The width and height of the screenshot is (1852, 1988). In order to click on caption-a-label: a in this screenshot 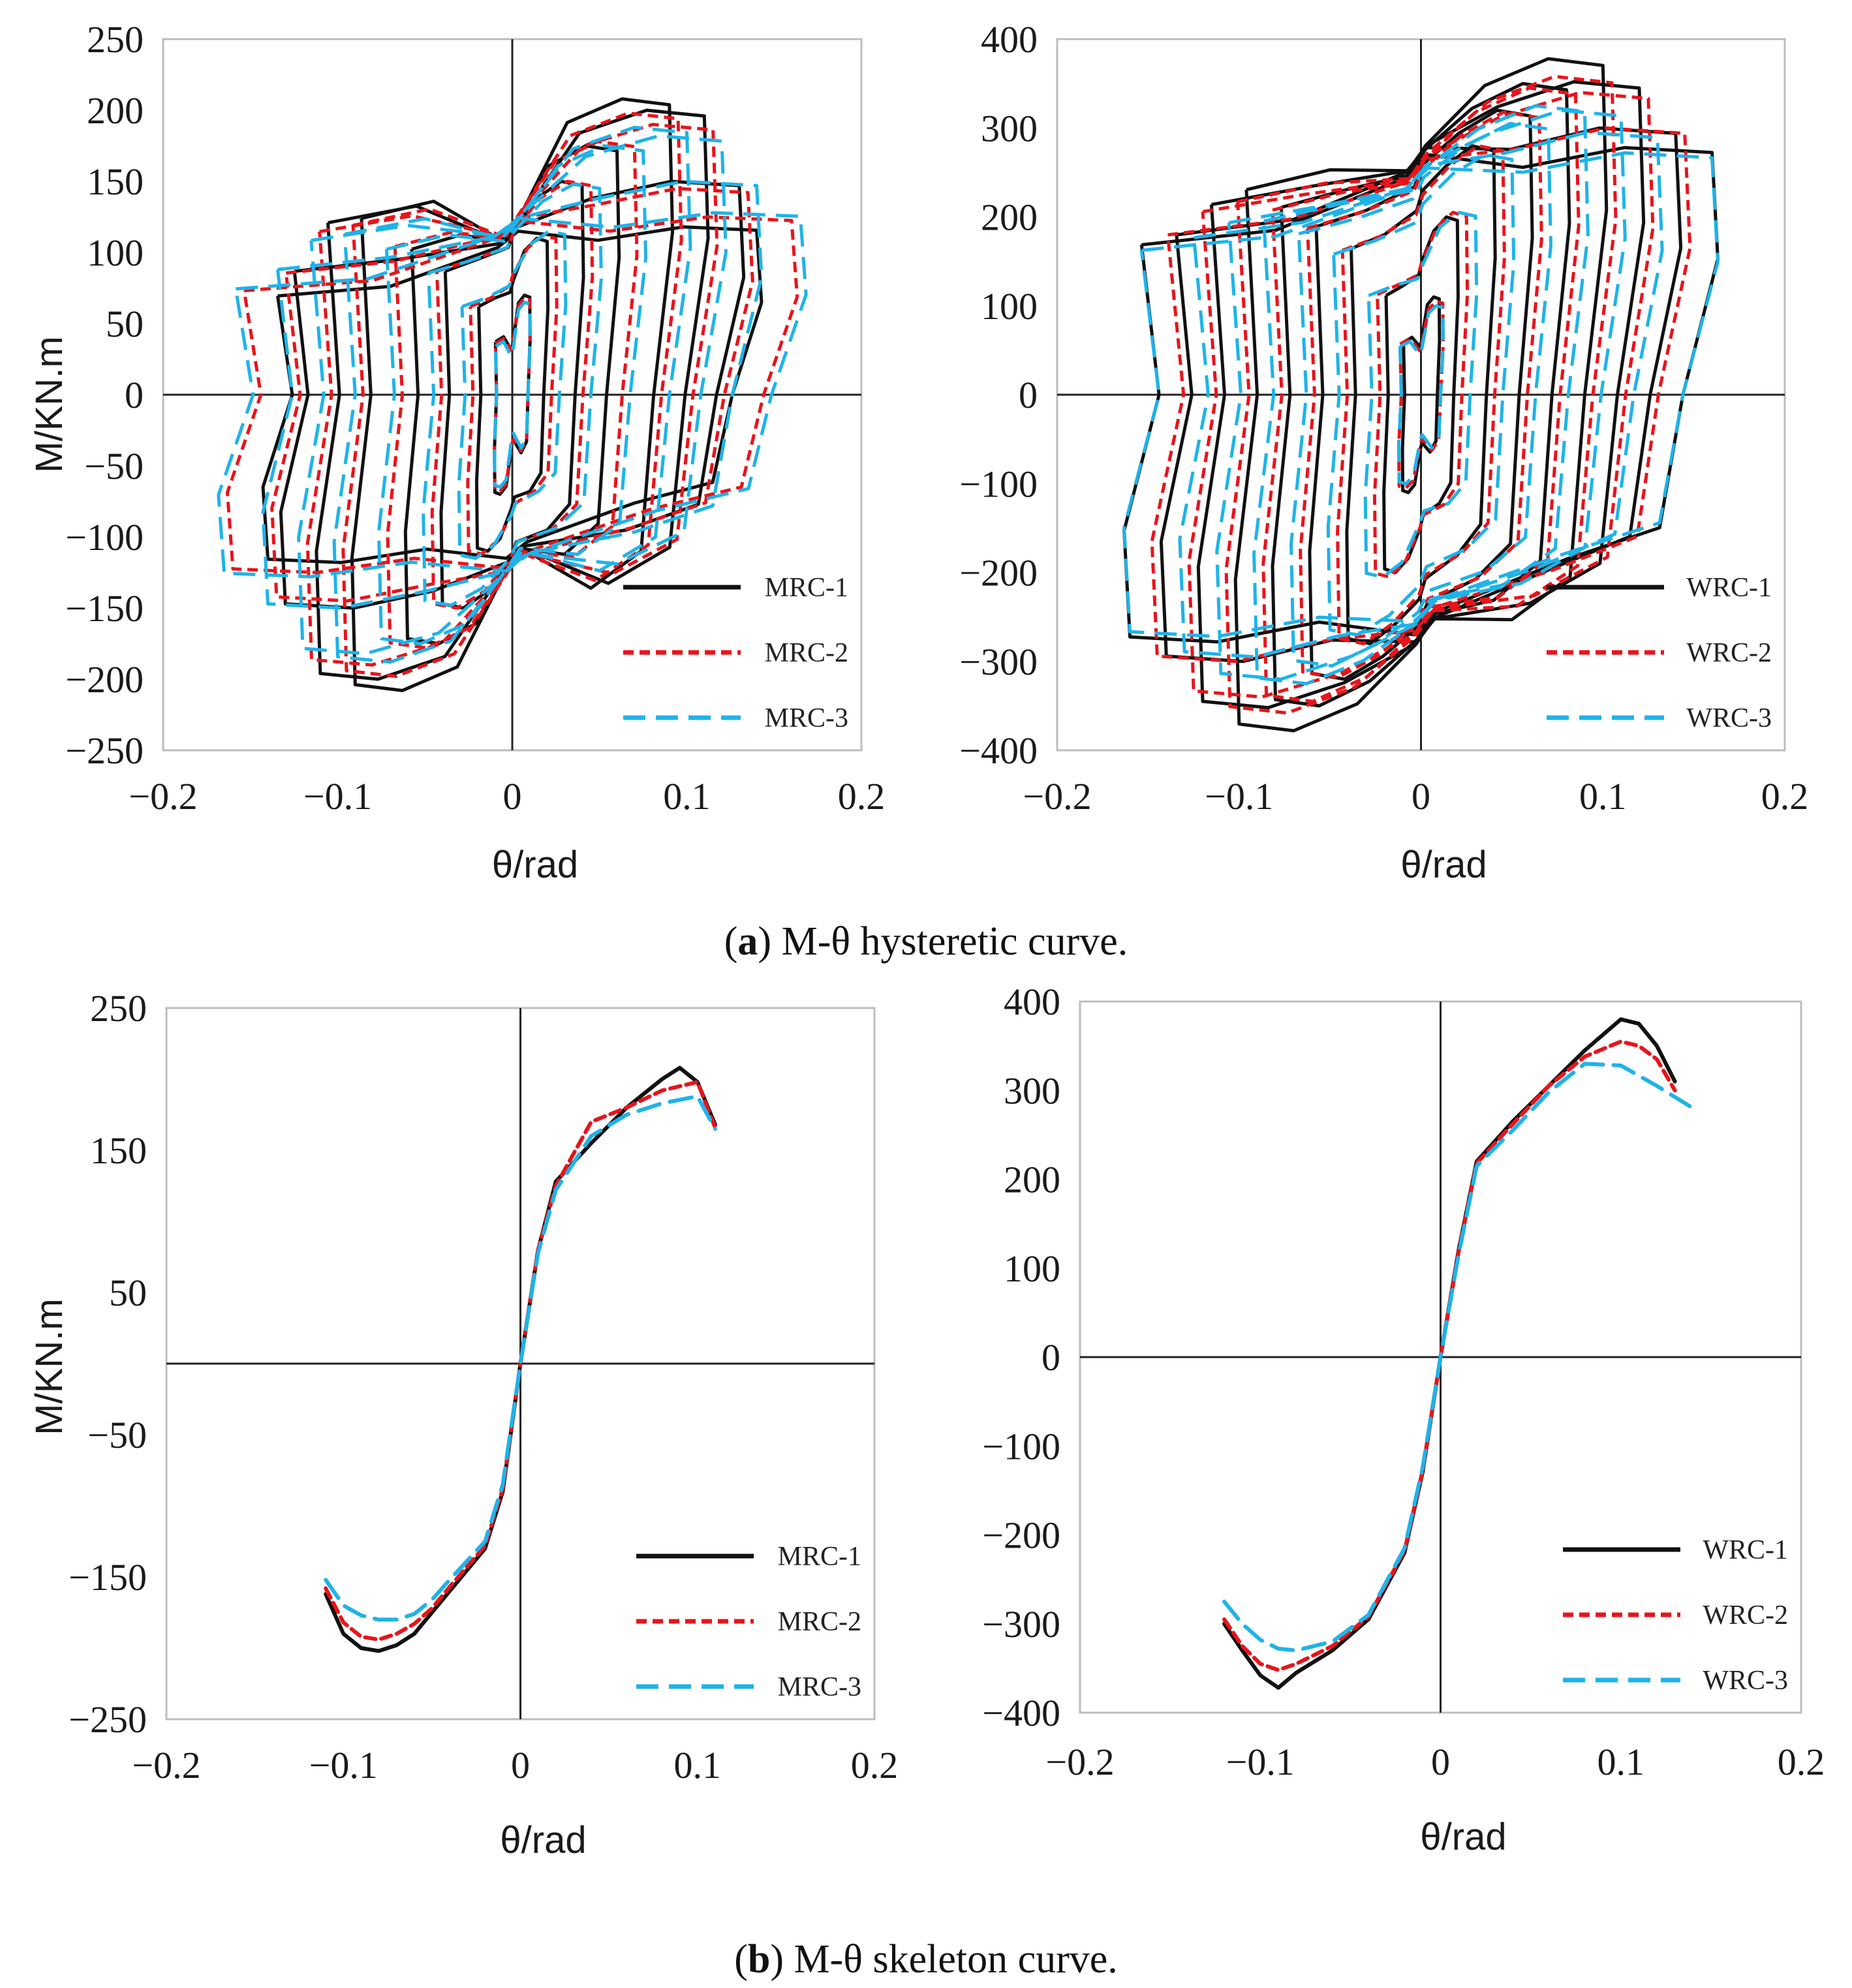, I will do `click(748, 941)`.